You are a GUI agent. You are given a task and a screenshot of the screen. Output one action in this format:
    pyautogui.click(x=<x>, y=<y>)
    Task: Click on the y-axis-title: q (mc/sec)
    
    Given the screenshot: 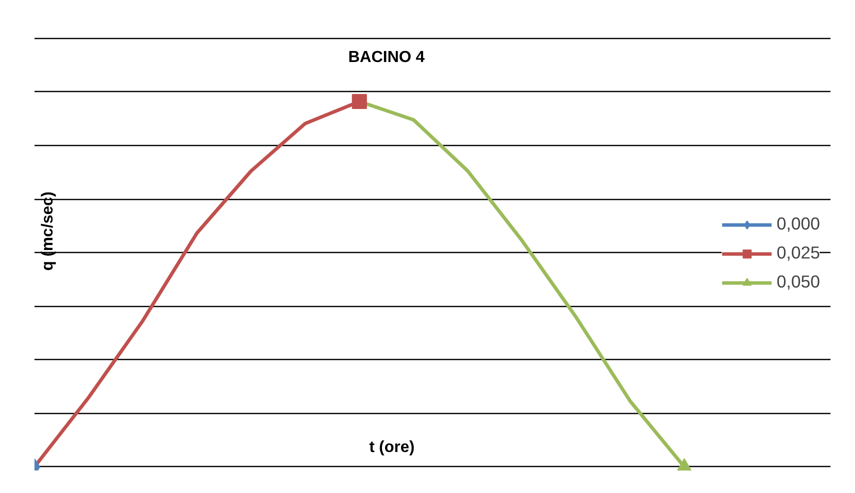 What is the action you would take?
    pyautogui.click(x=48, y=231)
    